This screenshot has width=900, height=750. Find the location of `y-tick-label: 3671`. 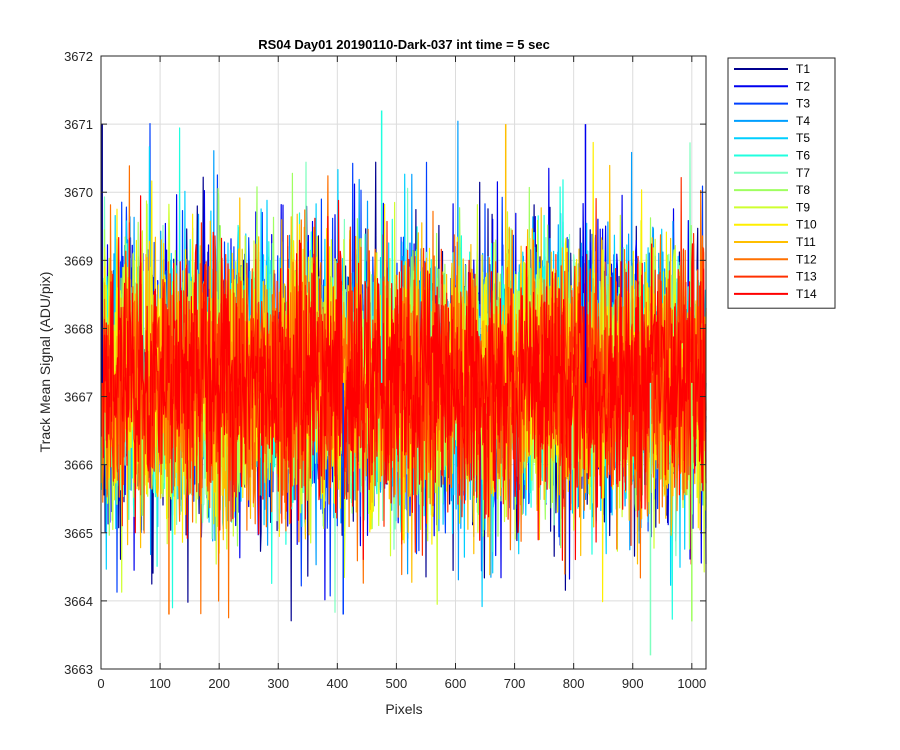

y-tick-label: 3671 is located at coordinates (78, 124).